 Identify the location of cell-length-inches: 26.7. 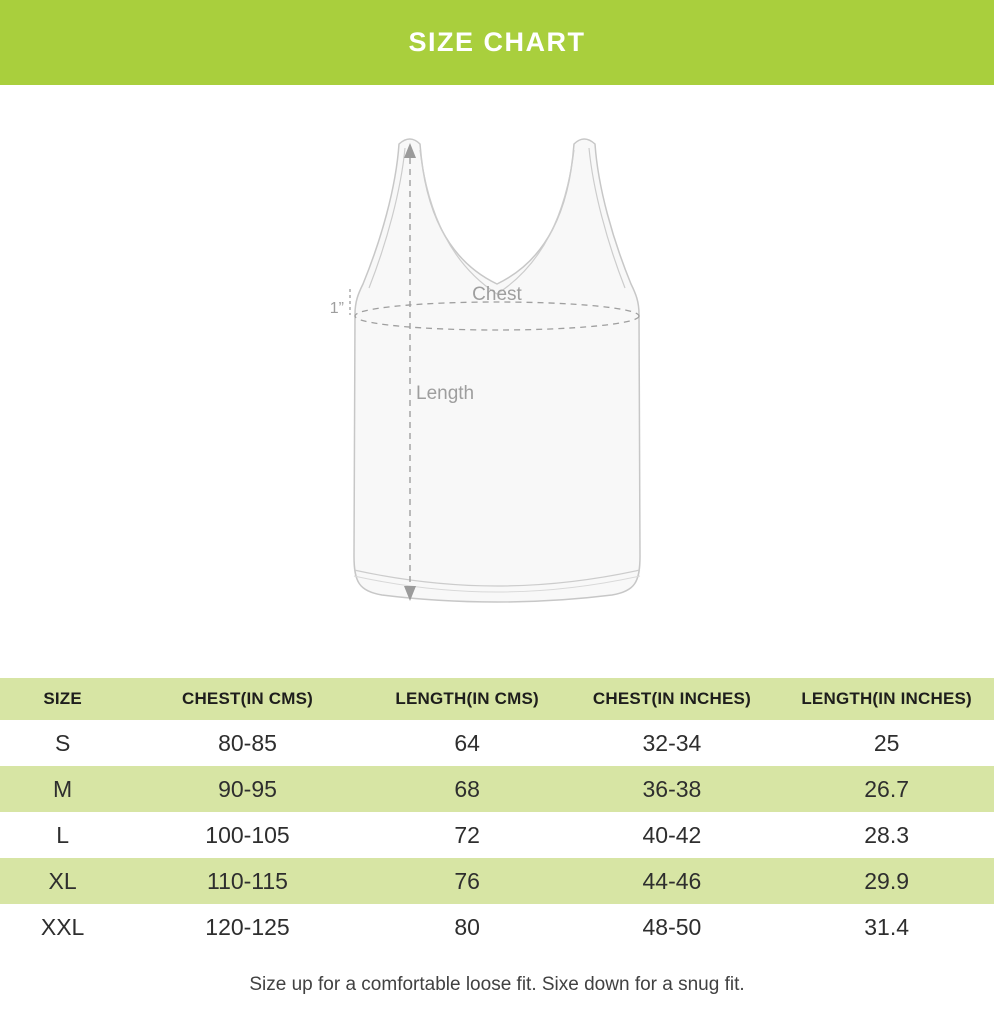
(886, 789).